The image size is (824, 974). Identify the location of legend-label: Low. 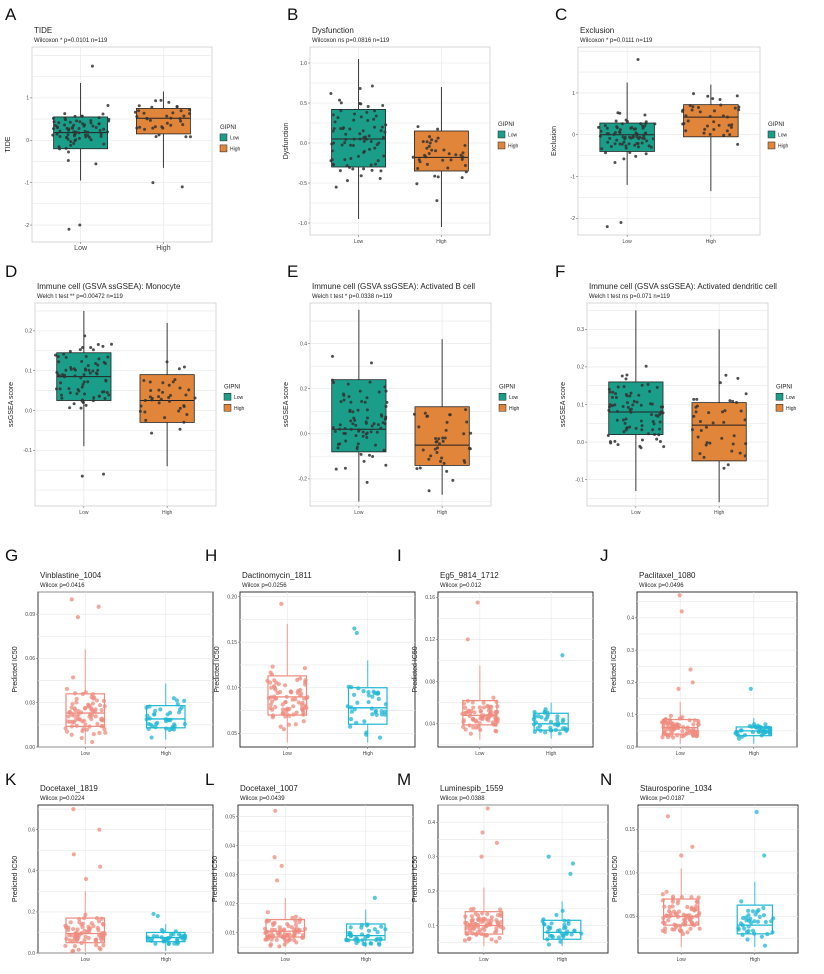
(514, 398).